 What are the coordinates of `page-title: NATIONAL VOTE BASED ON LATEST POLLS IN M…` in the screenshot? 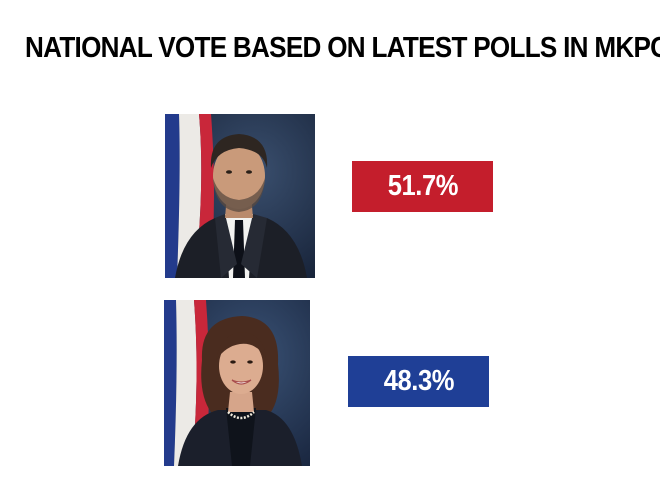 It's located at (342, 48).